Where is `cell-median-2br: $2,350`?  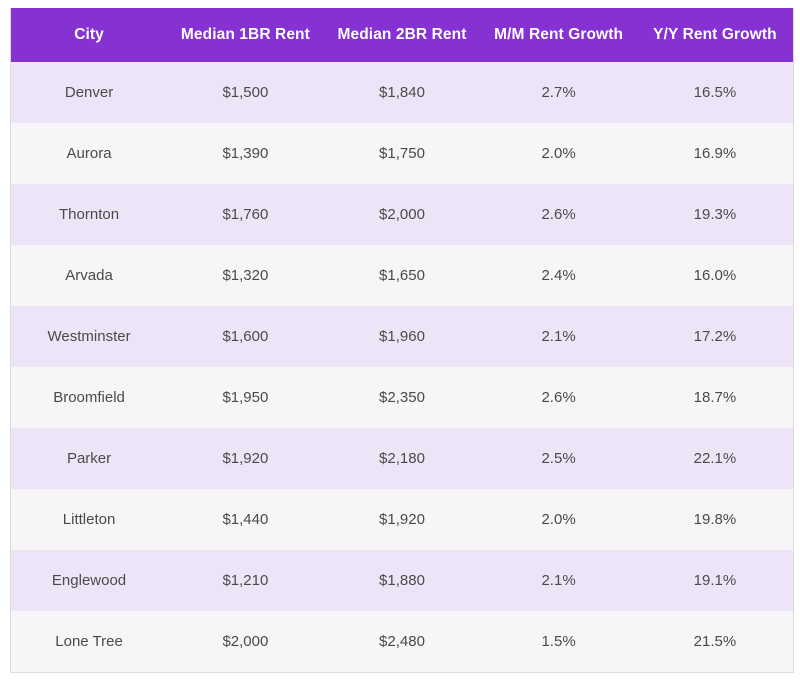
cell-median-2br: $2,350 is located at coordinates (402, 397).